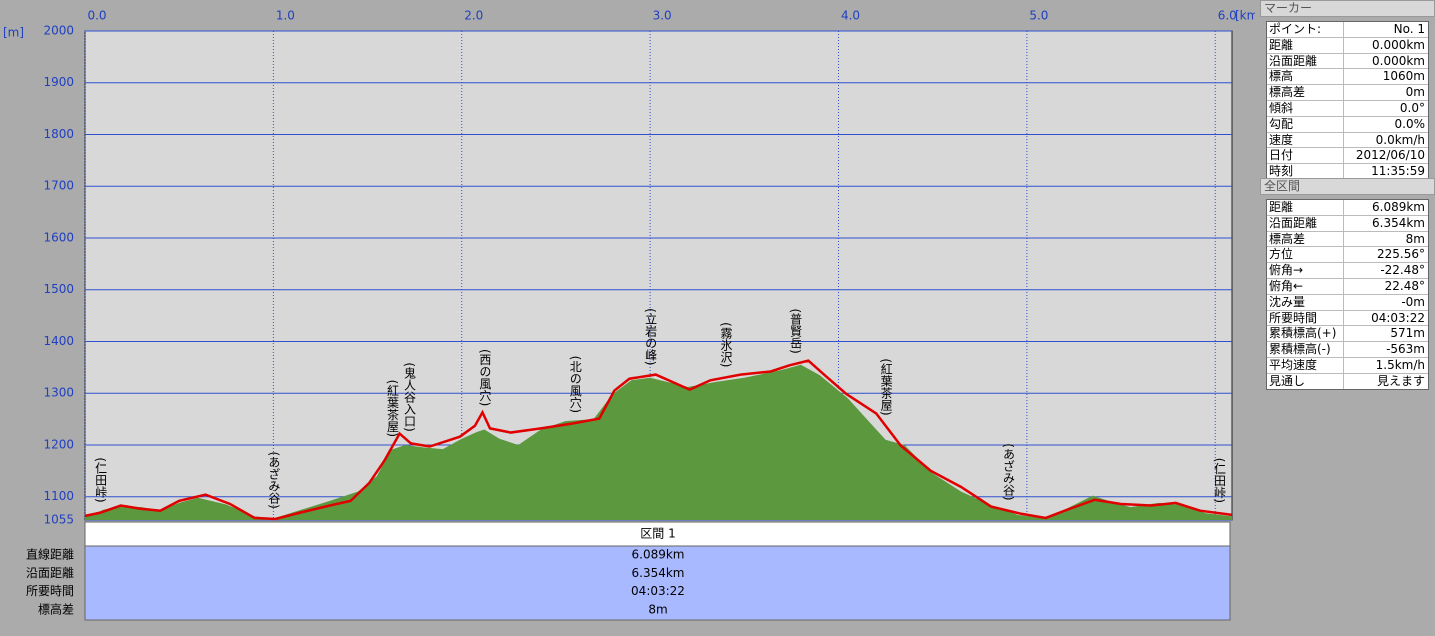  What do you see at coordinates (1305, 318) in the screenshot?
I see `field-label: 所要時間` at bounding box center [1305, 318].